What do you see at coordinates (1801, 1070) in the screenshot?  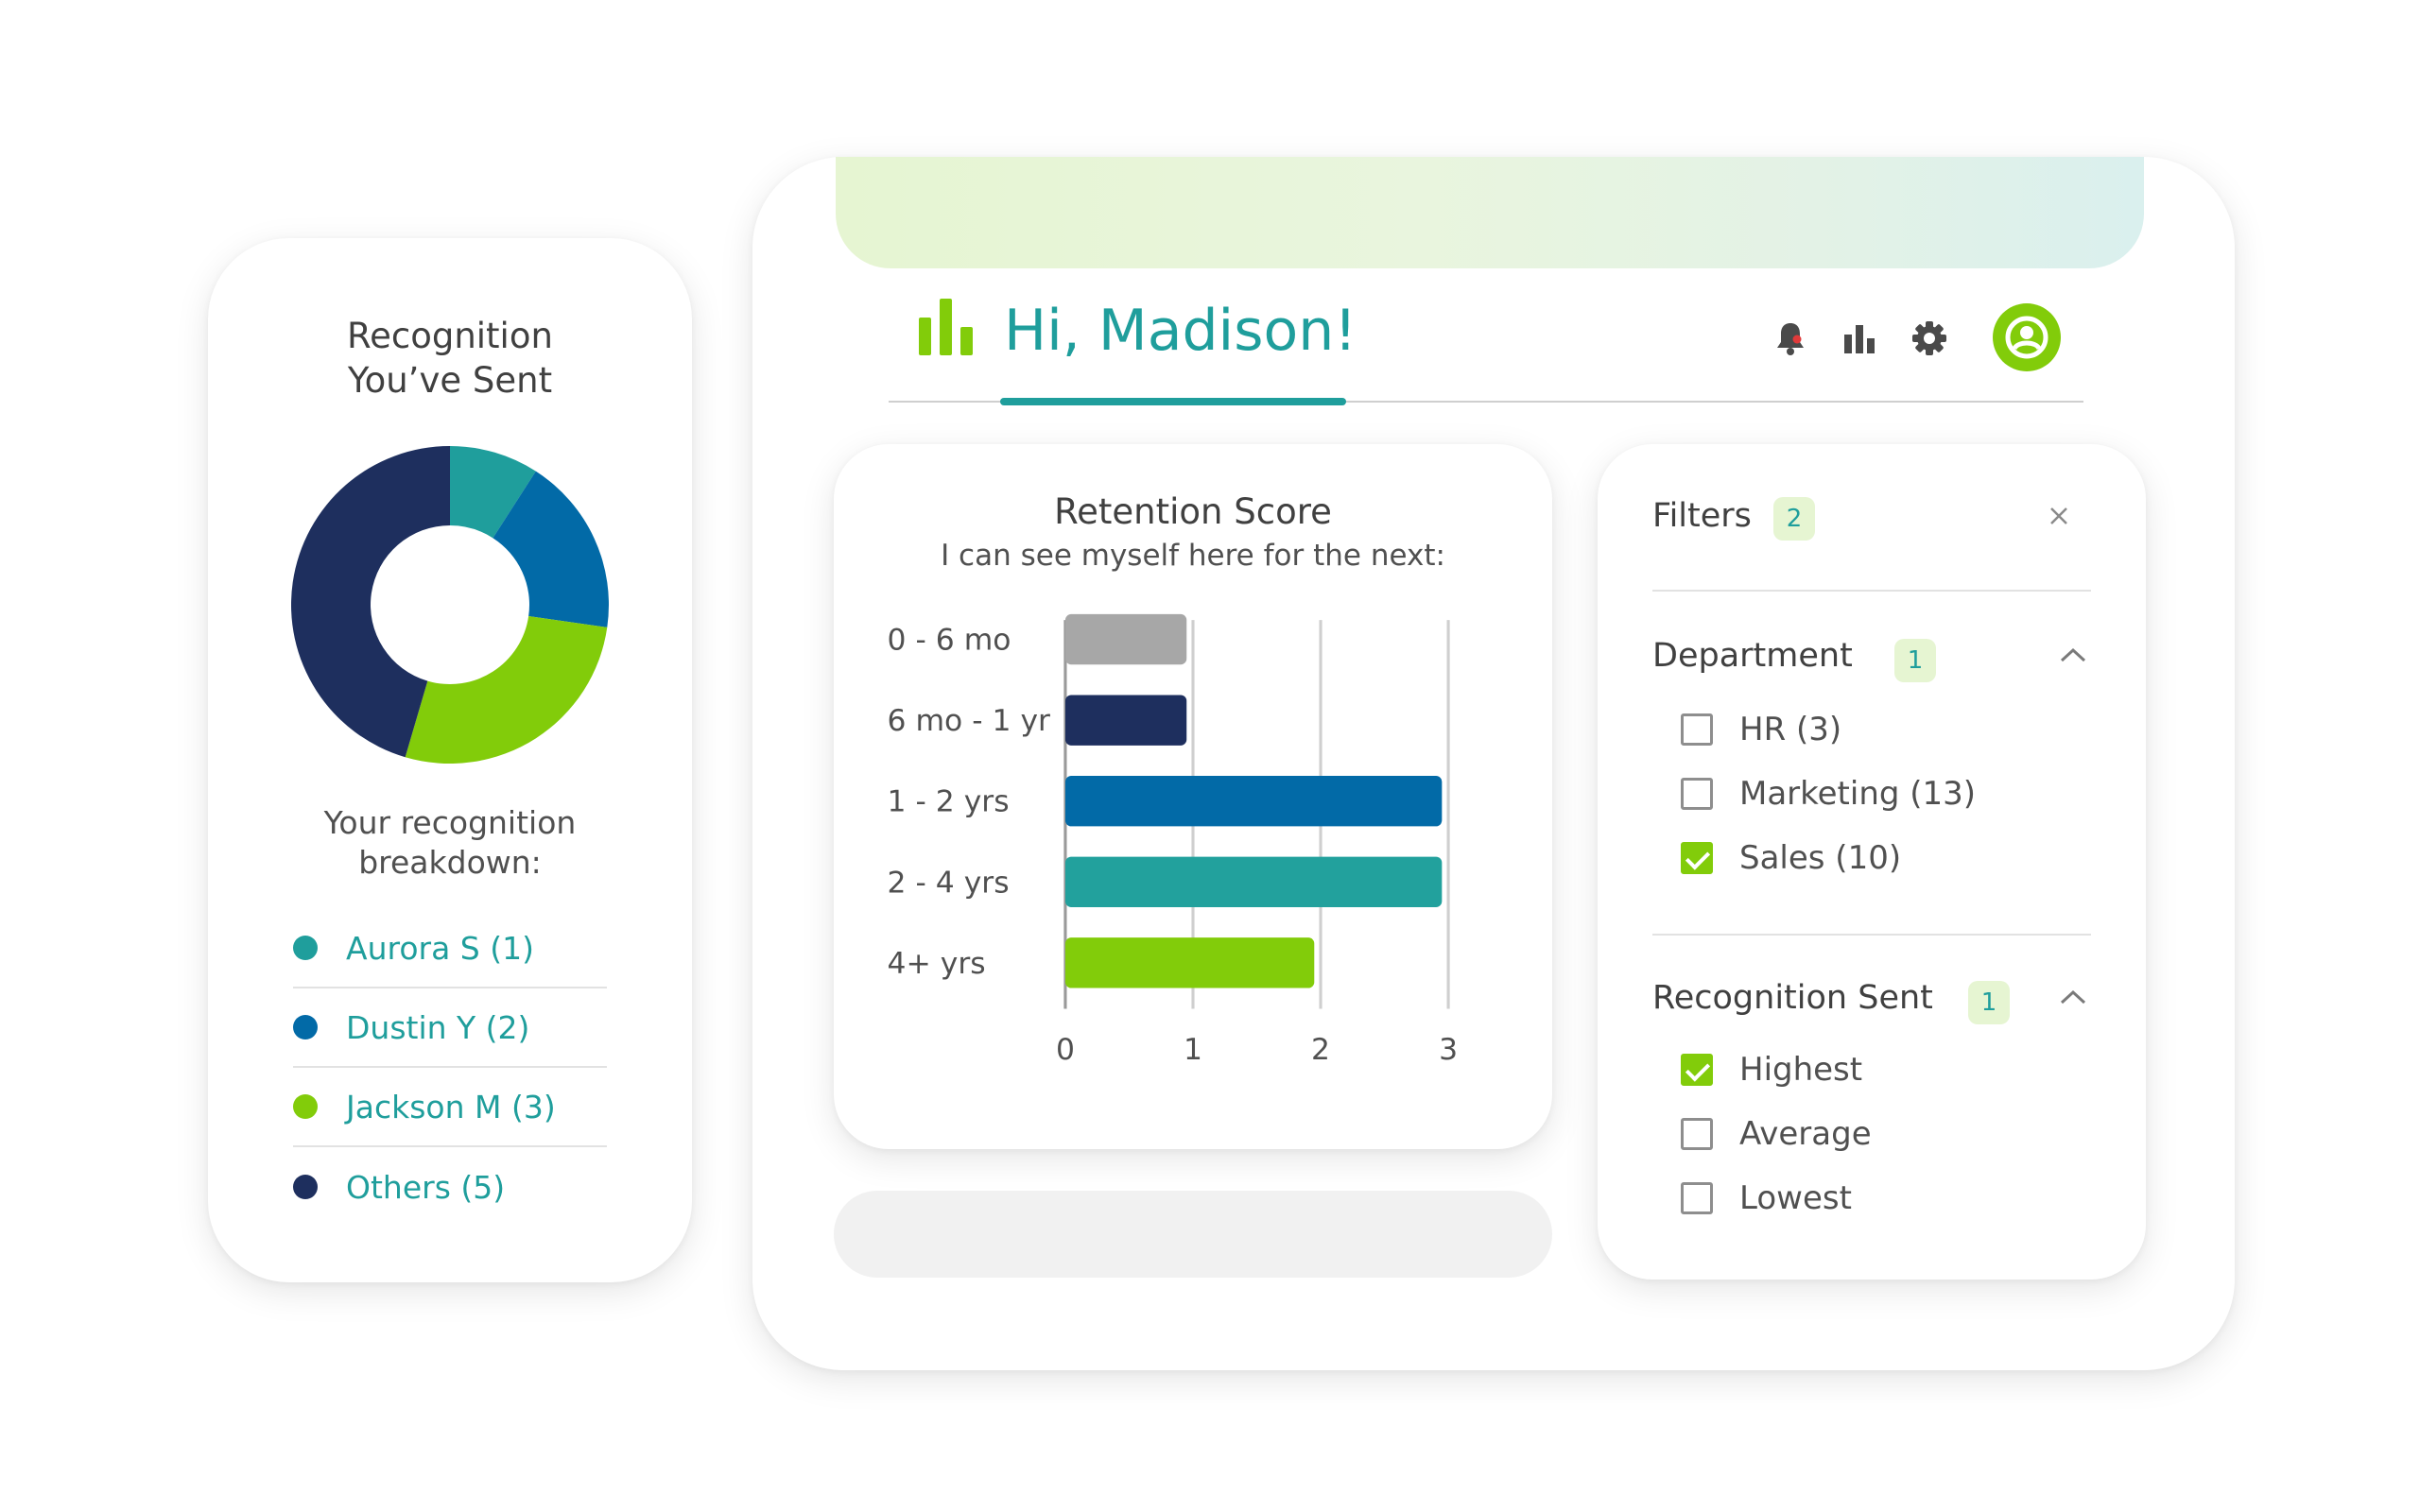 I see `option-label: Highest` at bounding box center [1801, 1070].